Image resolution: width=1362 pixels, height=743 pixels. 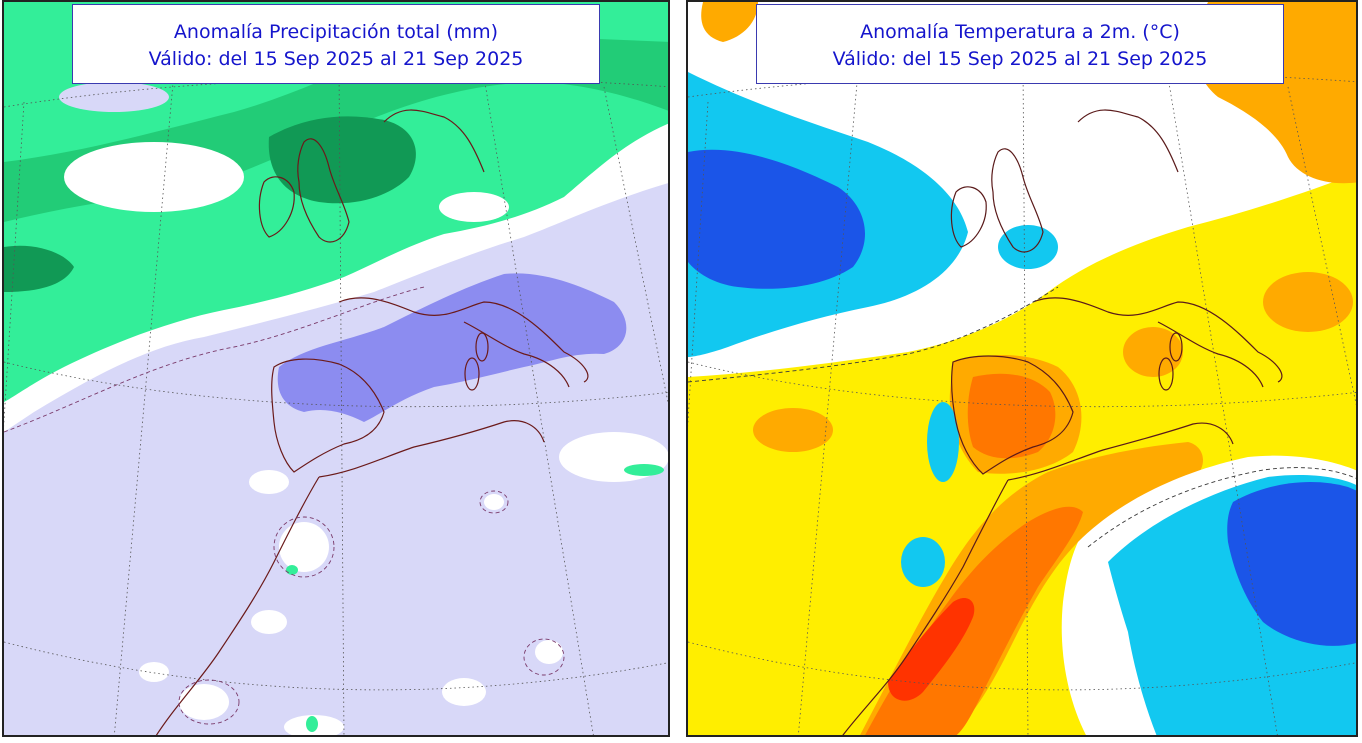 What do you see at coordinates (39, 268) in the screenshot?
I see `wet-strong-area-west` at bounding box center [39, 268].